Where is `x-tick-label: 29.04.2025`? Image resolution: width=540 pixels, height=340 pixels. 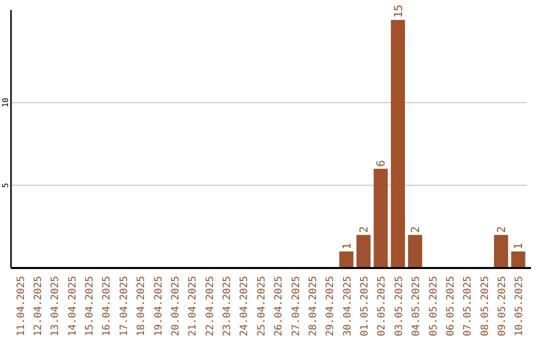 x-tick-label: 29.04.2025 is located at coordinates (330, 306).